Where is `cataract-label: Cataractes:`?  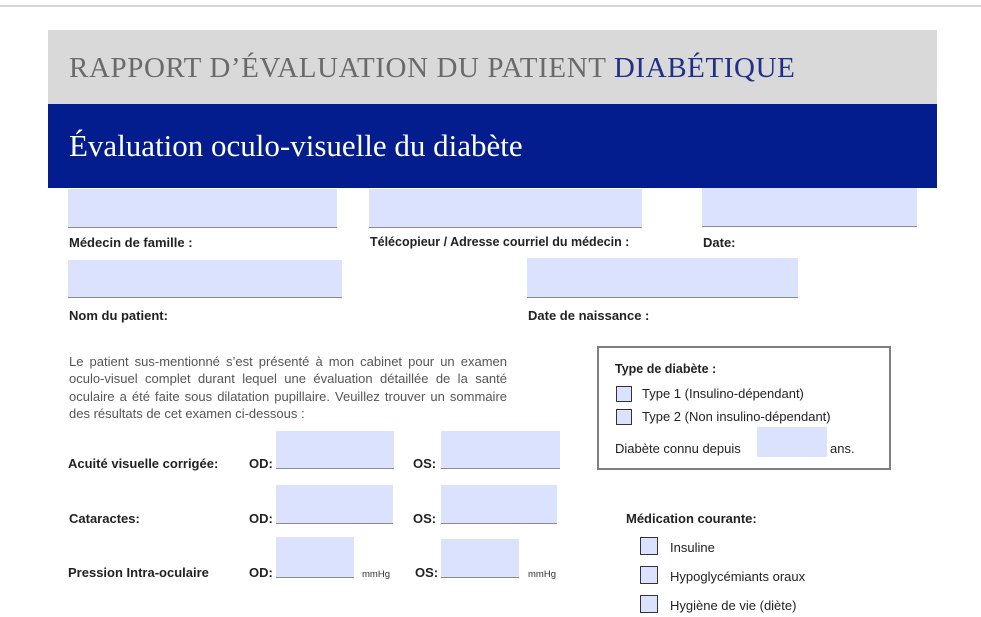 cataract-label: Cataractes: is located at coordinates (104, 518).